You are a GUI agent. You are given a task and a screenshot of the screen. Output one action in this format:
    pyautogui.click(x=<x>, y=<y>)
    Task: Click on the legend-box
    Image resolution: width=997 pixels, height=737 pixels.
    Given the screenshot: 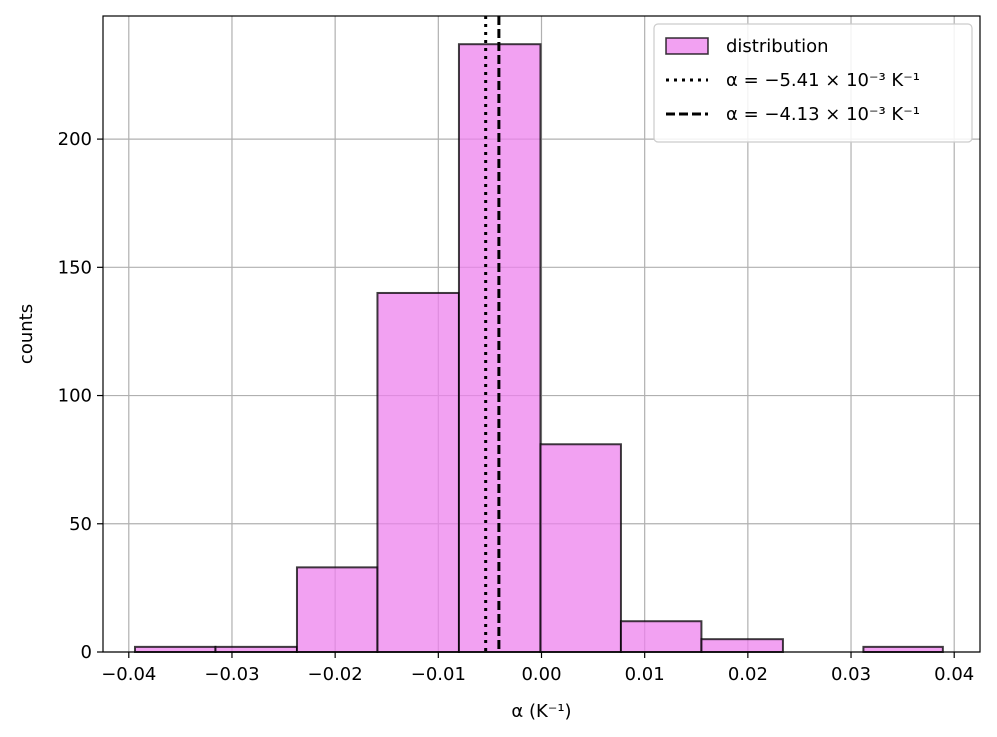 What is the action you would take?
    pyautogui.click(x=813, y=83)
    